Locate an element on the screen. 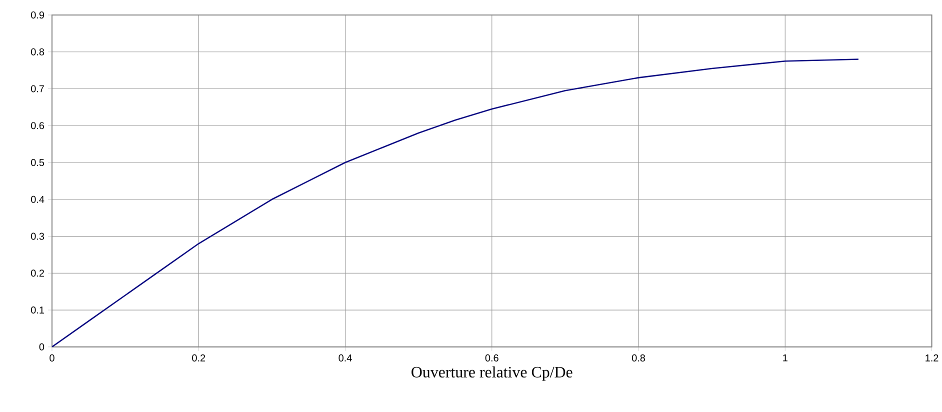 The height and width of the screenshot is (412, 942). y-tick-label: 0.5 is located at coordinates (37, 162).